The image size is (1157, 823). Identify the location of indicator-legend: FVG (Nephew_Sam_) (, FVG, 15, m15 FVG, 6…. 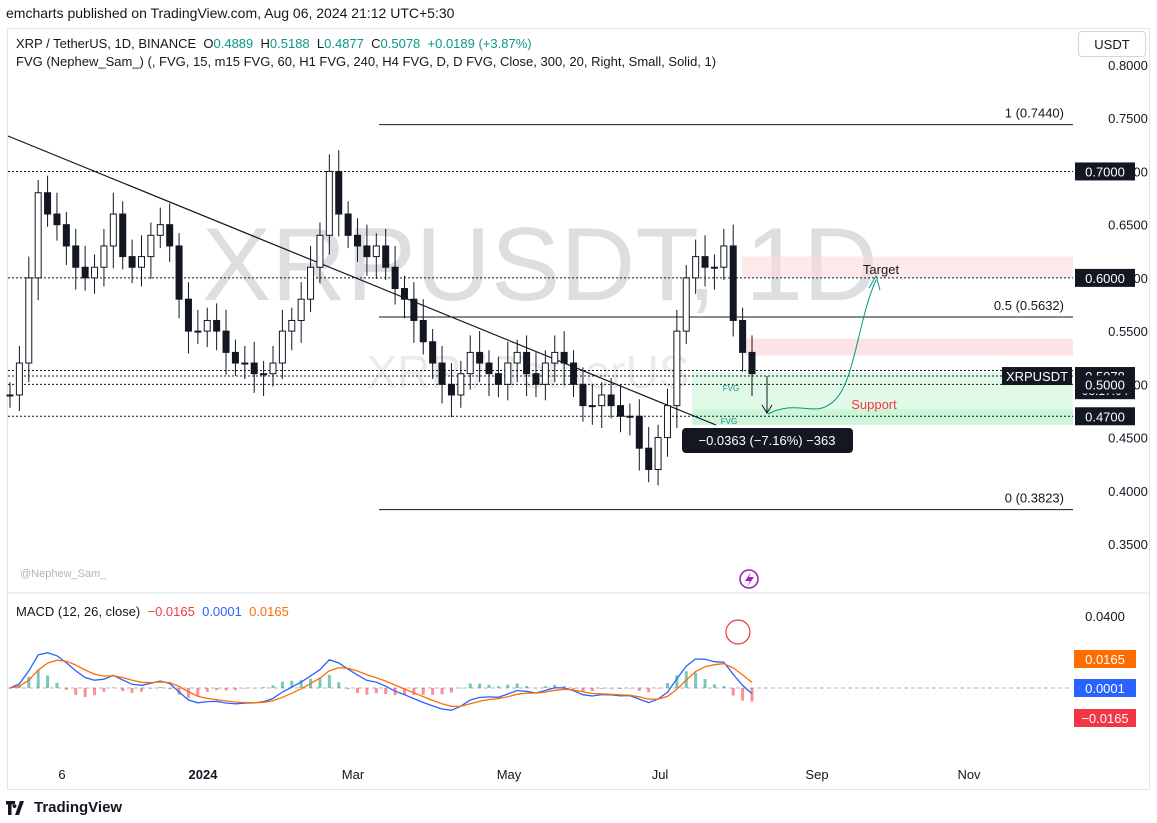
(366, 61).